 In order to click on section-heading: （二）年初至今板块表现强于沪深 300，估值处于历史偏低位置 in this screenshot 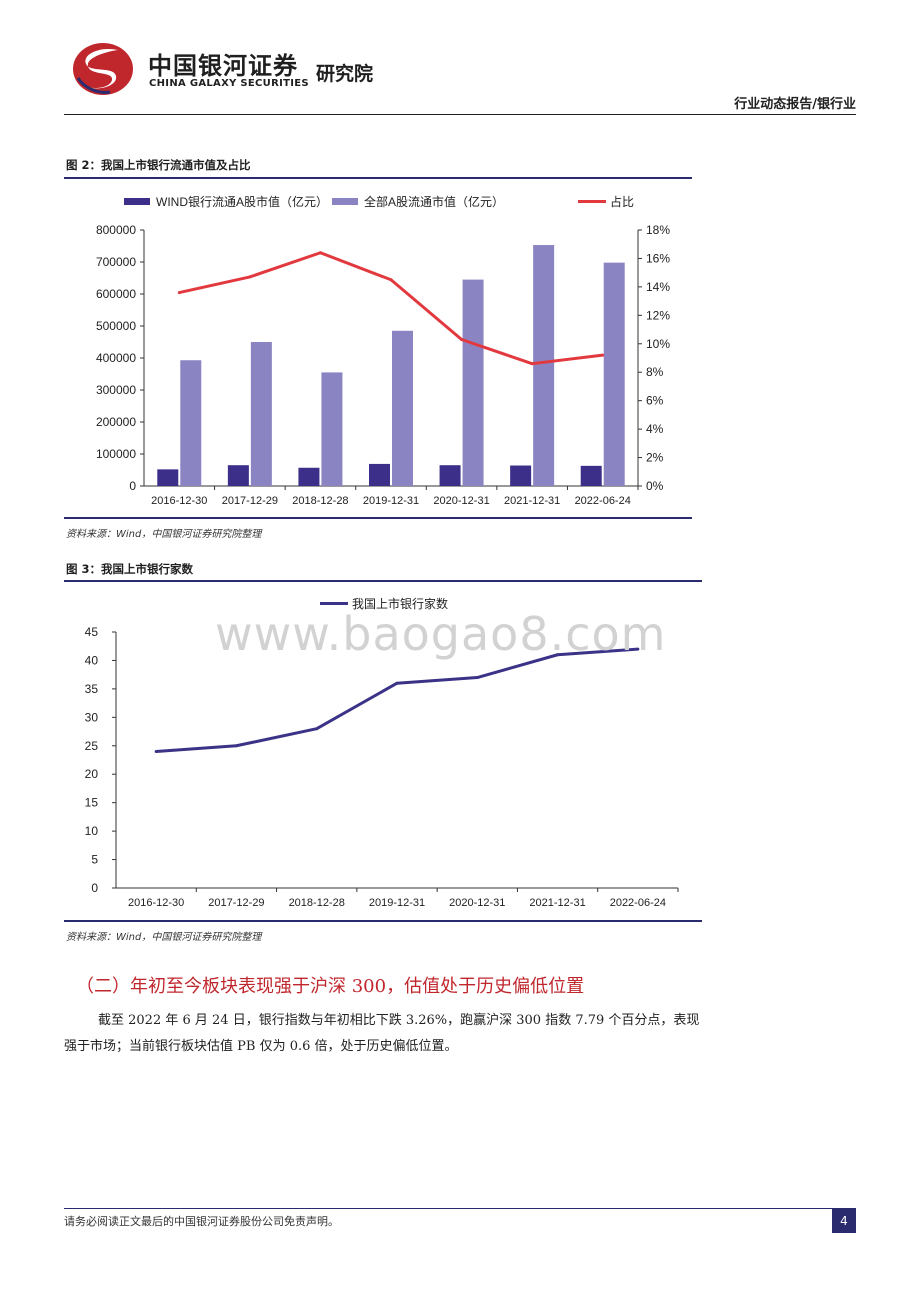, I will do `click(330, 986)`.